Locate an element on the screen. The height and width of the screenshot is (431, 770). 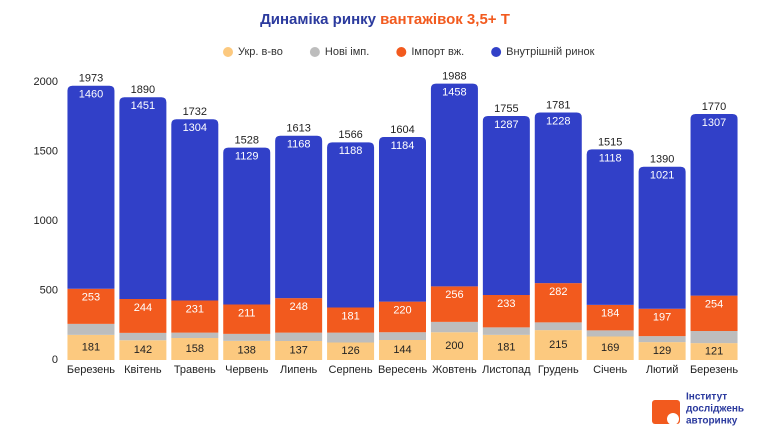
data-label: 138 is located at coordinates (247, 350).